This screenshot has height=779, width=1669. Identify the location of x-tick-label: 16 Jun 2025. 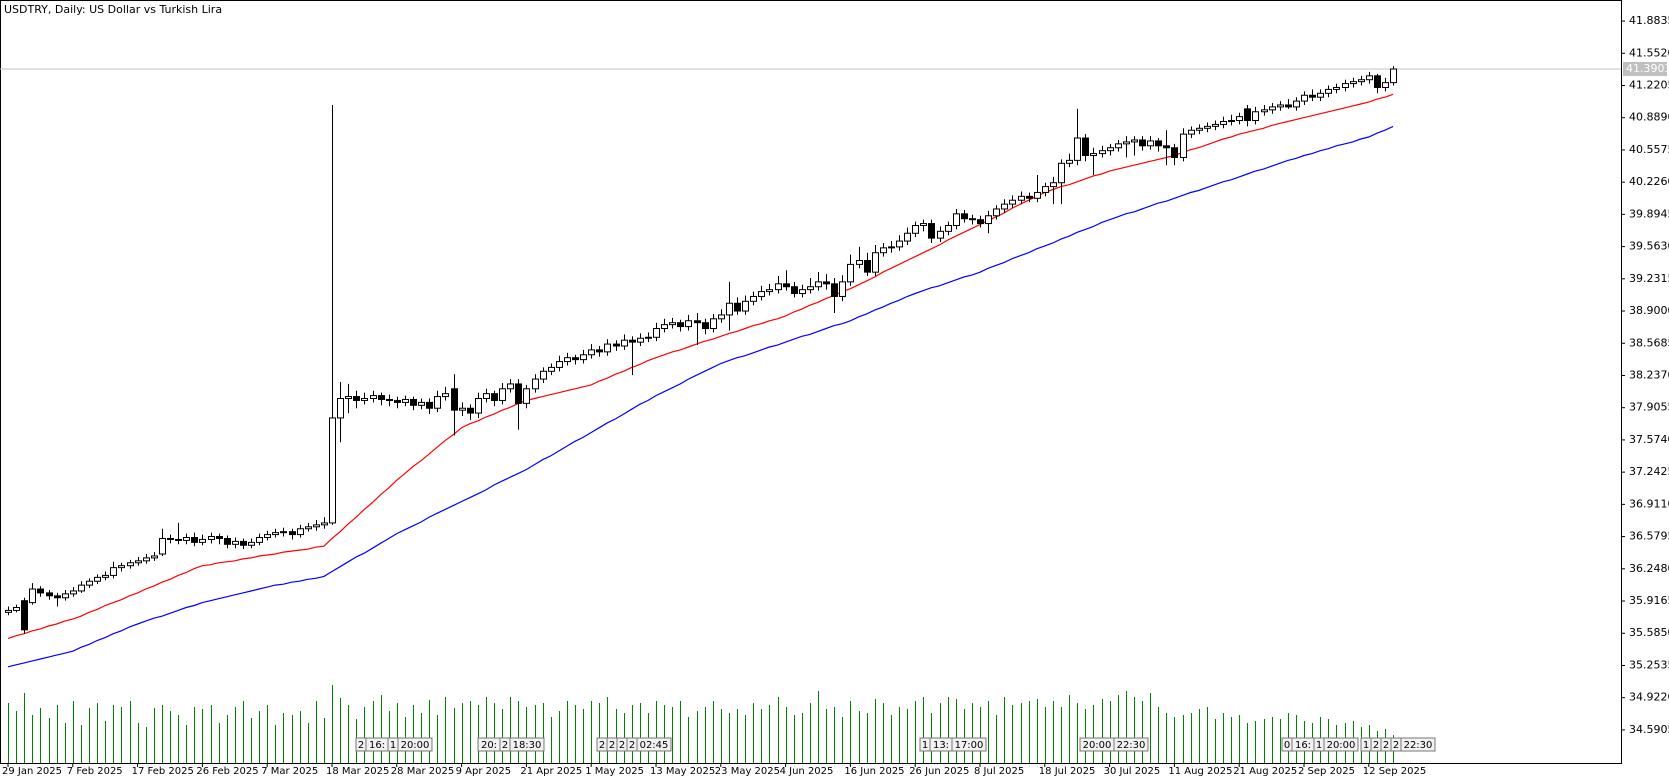
(874, 771).